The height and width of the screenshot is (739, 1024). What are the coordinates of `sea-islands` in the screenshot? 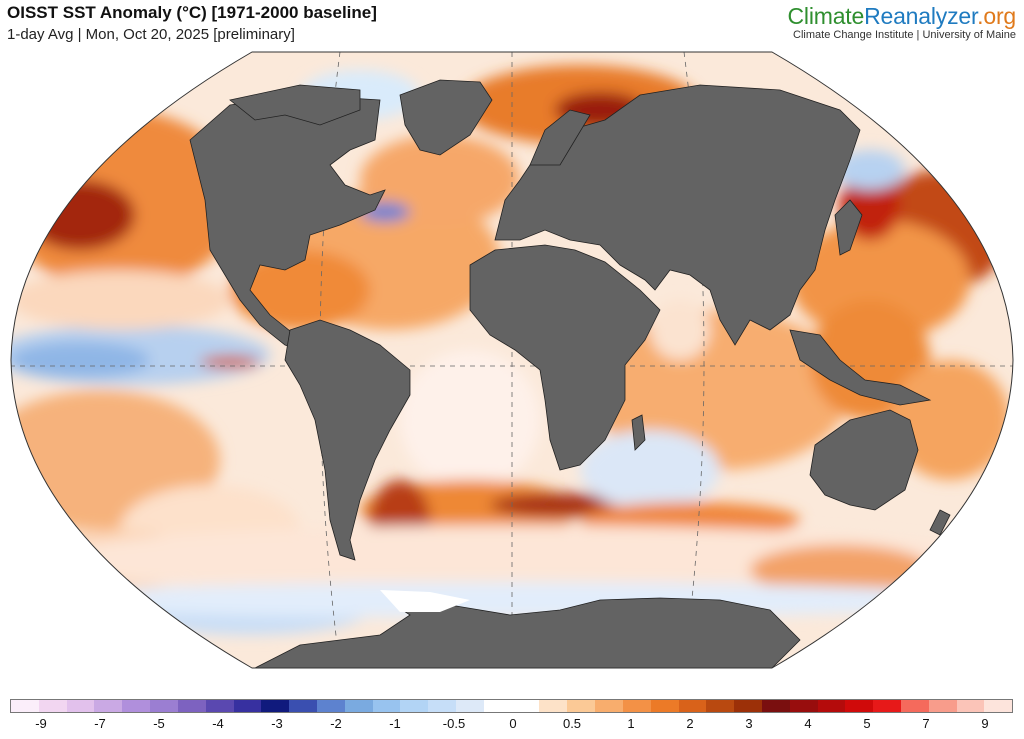 It's located at (860, 367).